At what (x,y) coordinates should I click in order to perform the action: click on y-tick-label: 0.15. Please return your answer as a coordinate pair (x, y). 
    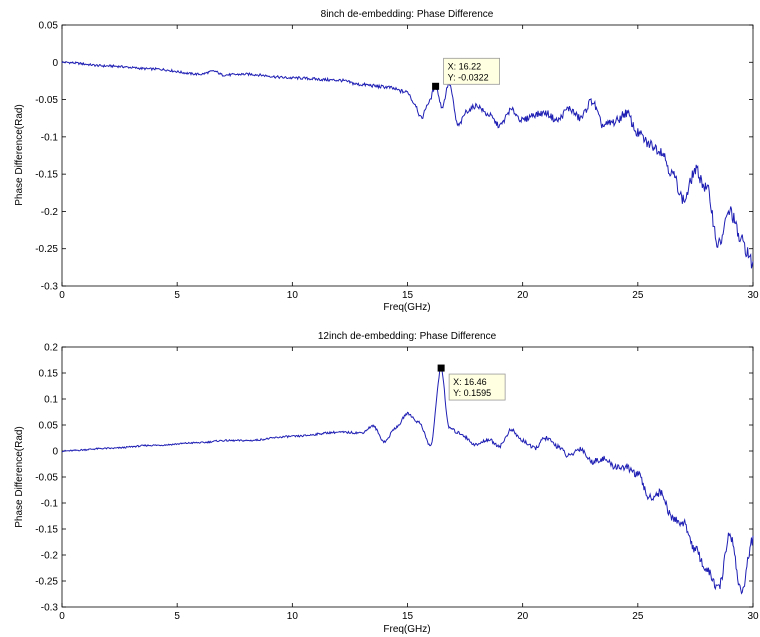
    Looking at the image, I should click on (49, 374).